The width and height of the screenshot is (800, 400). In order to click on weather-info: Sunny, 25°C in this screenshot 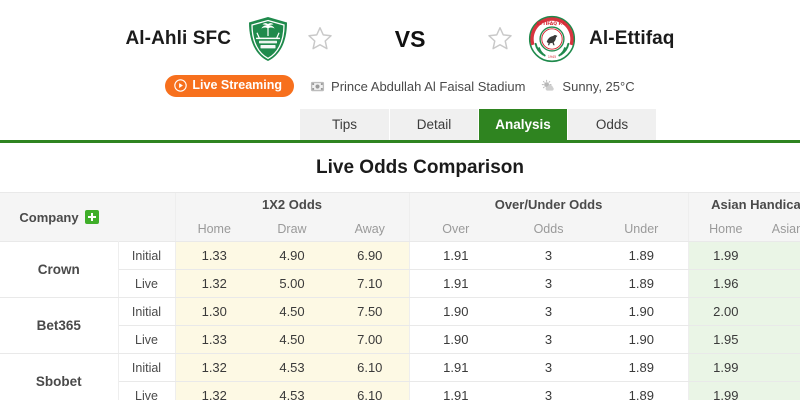, I will do `click(588, 86)`.